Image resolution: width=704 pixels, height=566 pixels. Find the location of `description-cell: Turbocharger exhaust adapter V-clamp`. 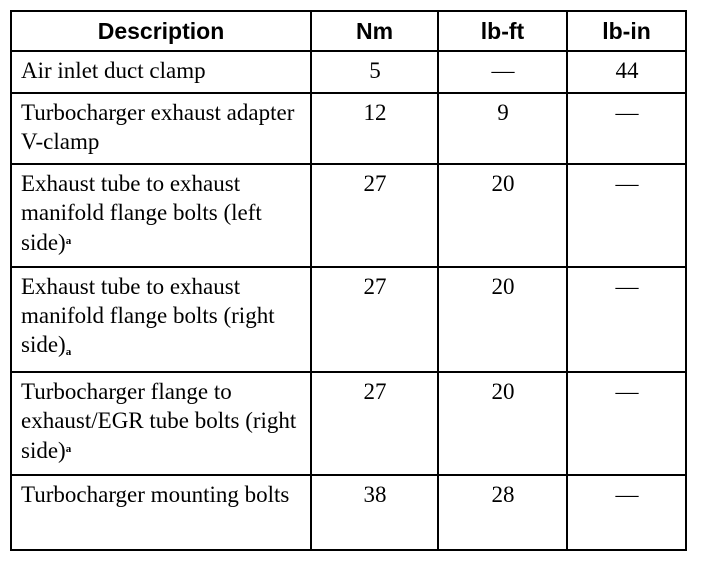

description-cell: Turbocharger exhaust adapter V-clamp is located at coordinates (161, 128).